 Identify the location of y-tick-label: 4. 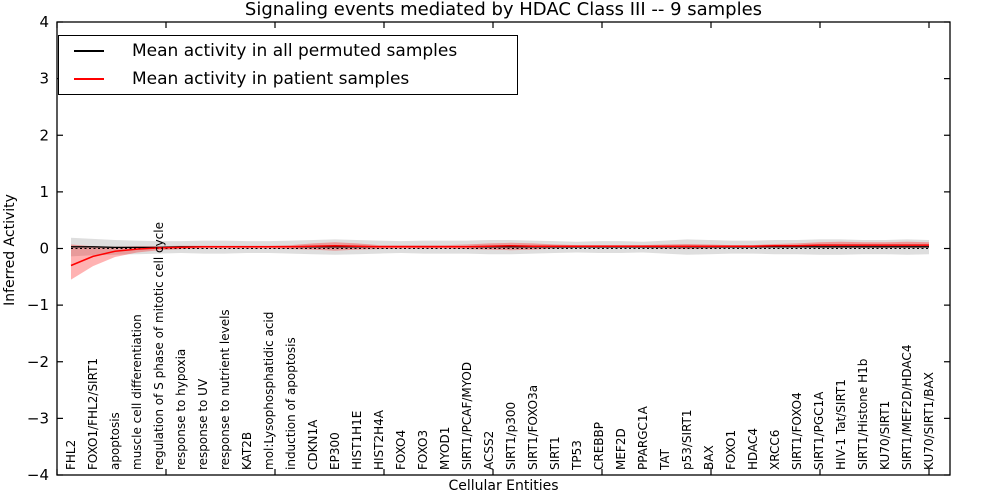
(44, 22).